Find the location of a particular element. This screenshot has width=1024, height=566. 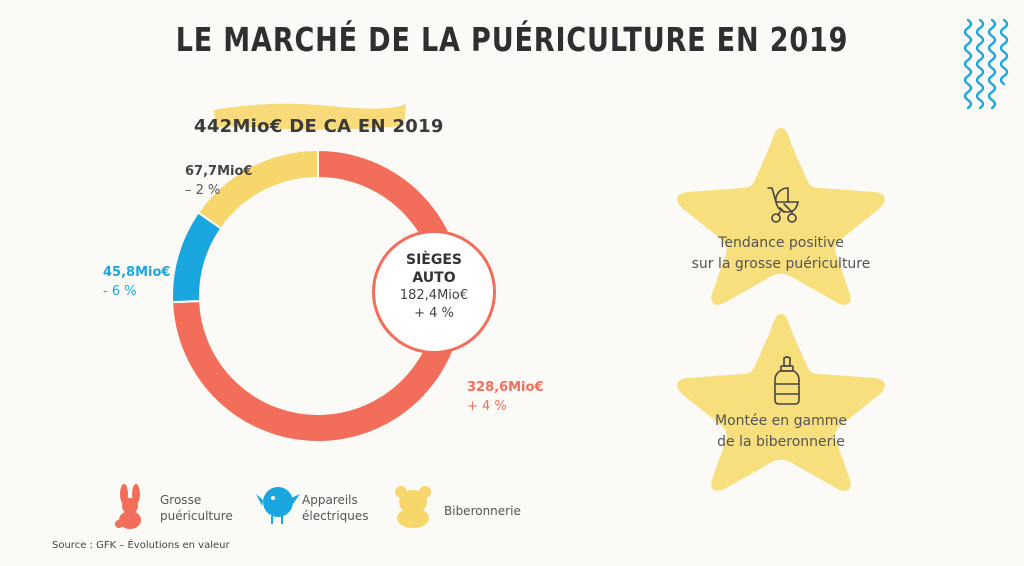

legend-appareils: Appareils électriques is located at coordinates (335, 508).